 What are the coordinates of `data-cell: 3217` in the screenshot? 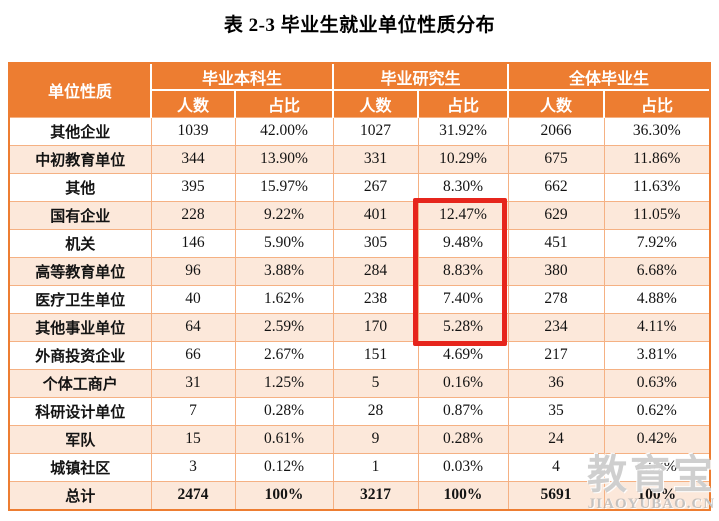 It's located at (375, 494).